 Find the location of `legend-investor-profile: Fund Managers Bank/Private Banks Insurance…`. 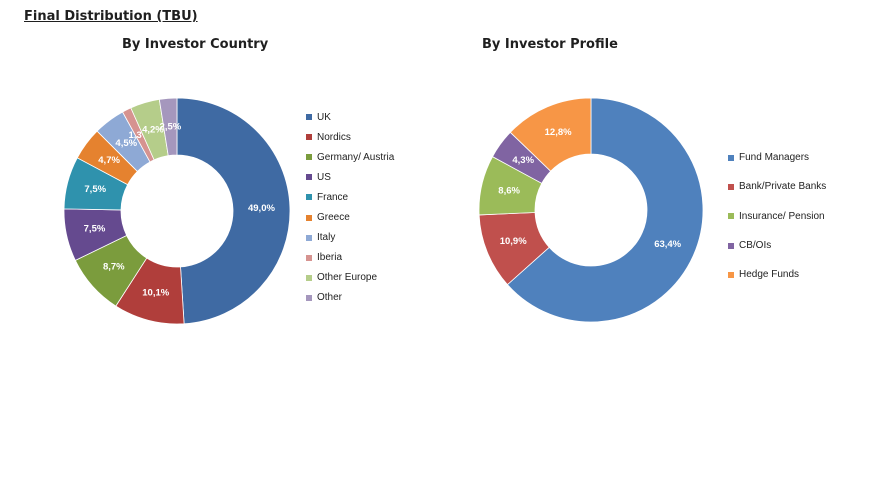

legend-investor-profile: Fund Managers Bank/Private Banks Insurance… is located at coordinates (777, 216).